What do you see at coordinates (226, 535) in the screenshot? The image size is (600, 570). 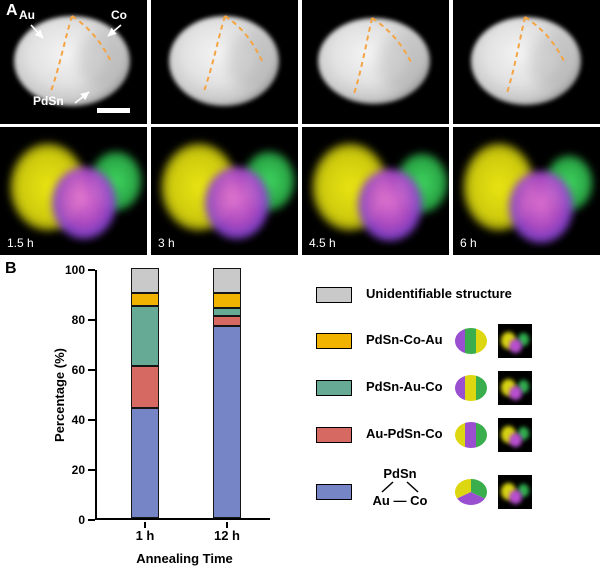 I see `x-tick-label-12h: 12 h` at bounding box center [226, 535].